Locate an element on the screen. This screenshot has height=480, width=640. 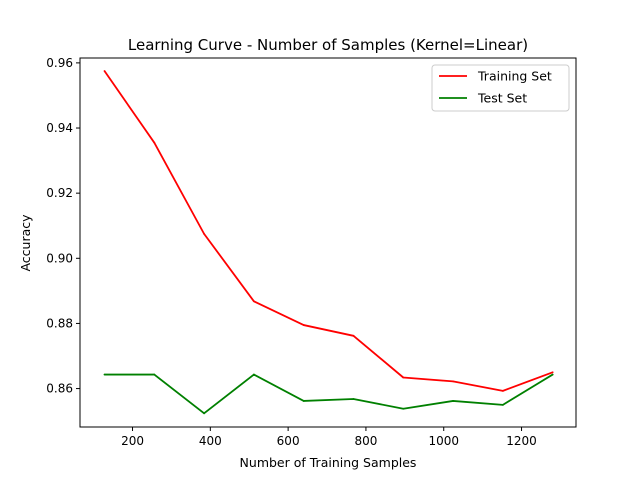
x-tick-label: 200 is located at coordinates (132, 441).